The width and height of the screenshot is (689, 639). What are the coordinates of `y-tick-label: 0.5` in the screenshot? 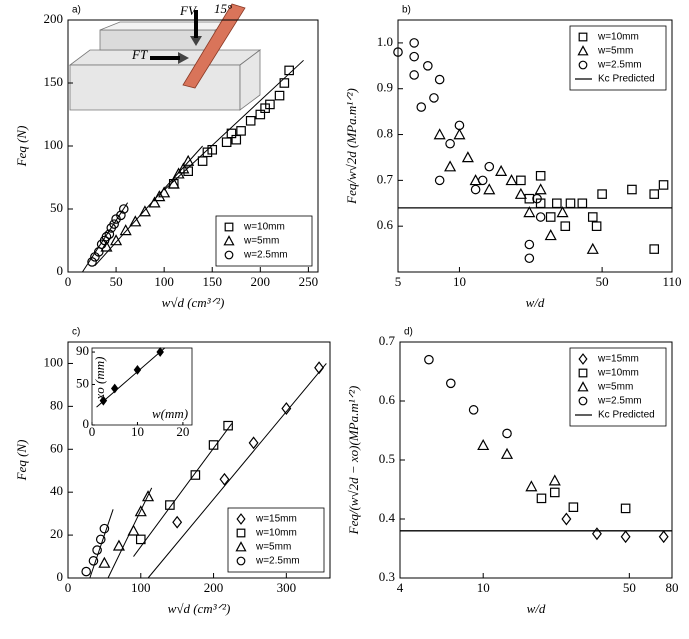 It's located at (387, 458).